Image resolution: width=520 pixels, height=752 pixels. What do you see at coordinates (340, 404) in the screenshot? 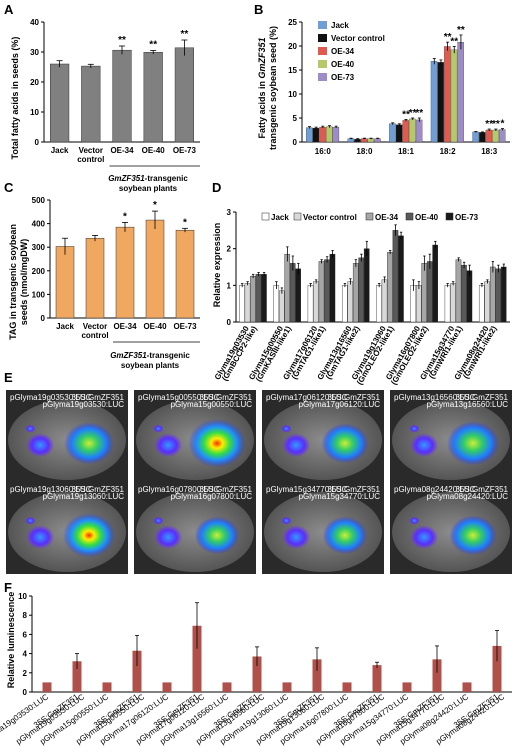
I see `leaf-image-label-test-2: pGlyma17g06120:LUC` at bounding box center [340, 404].